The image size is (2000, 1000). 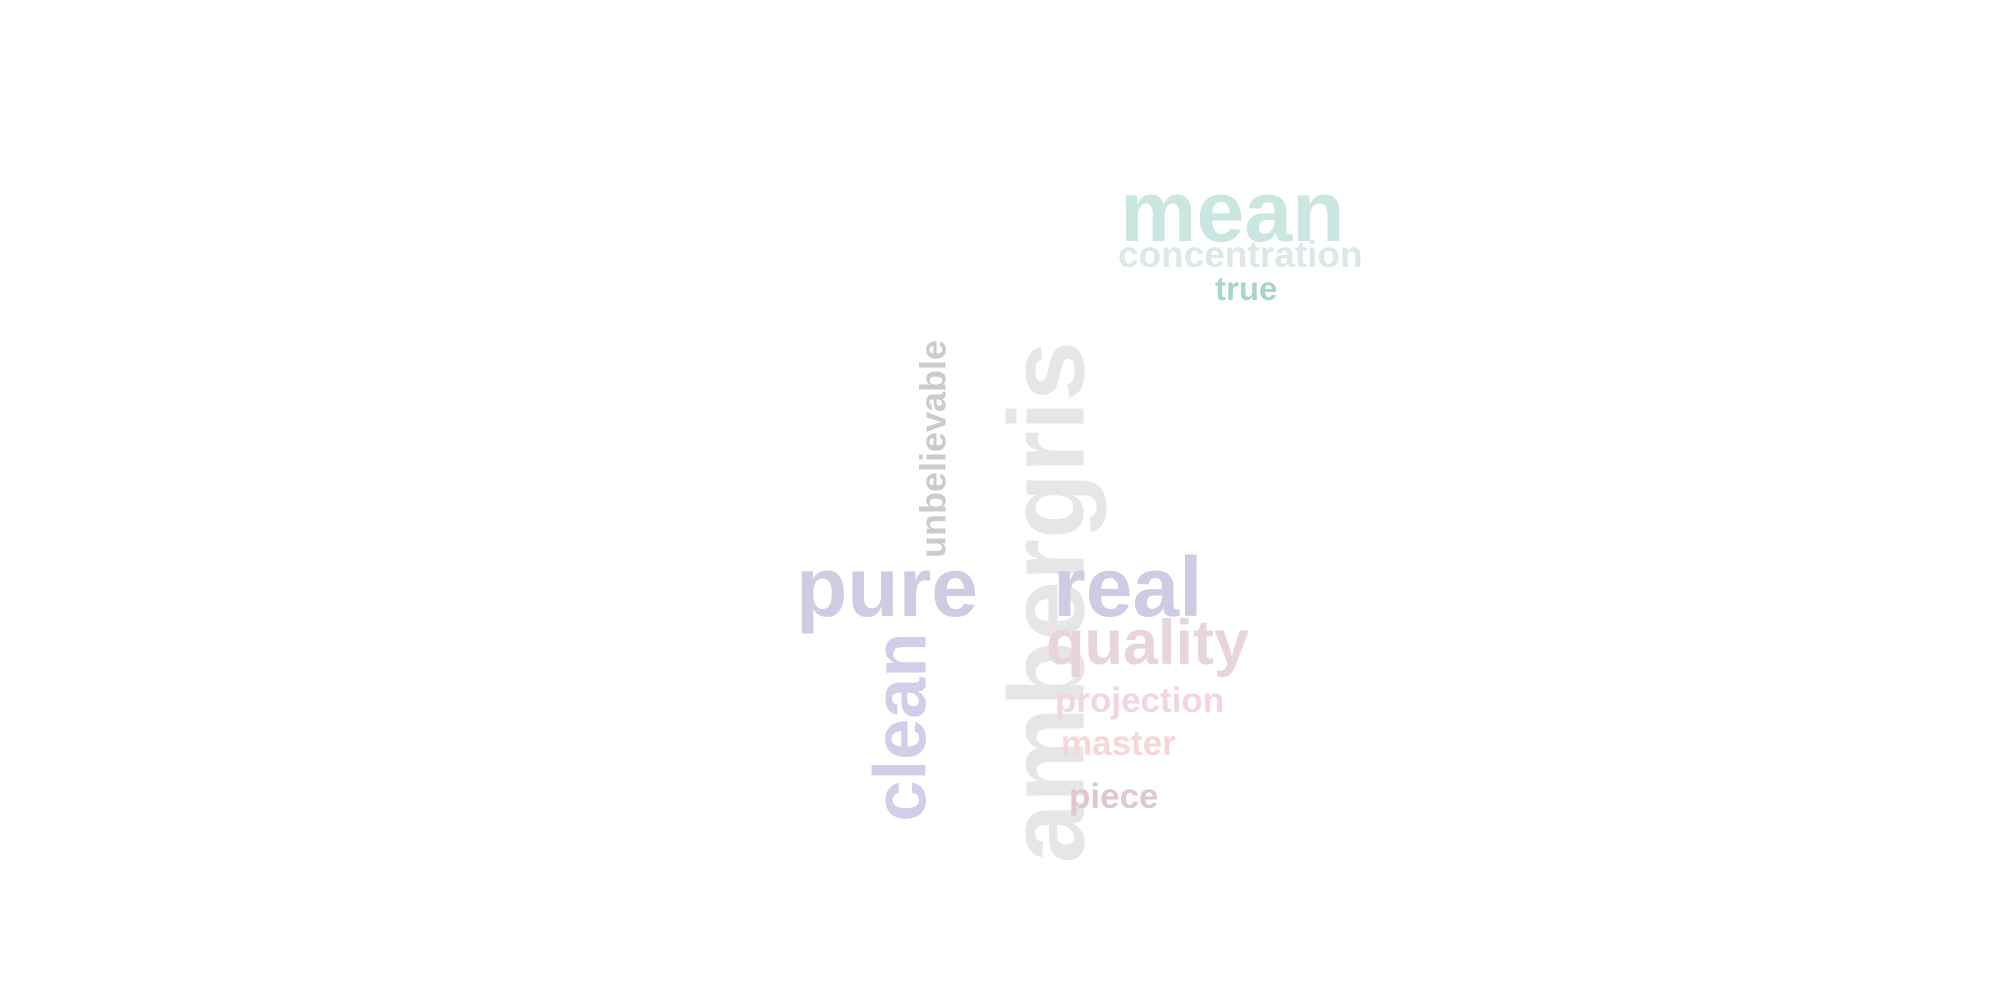 I want to click on word-clean: clean, so click(x=900, y=726).